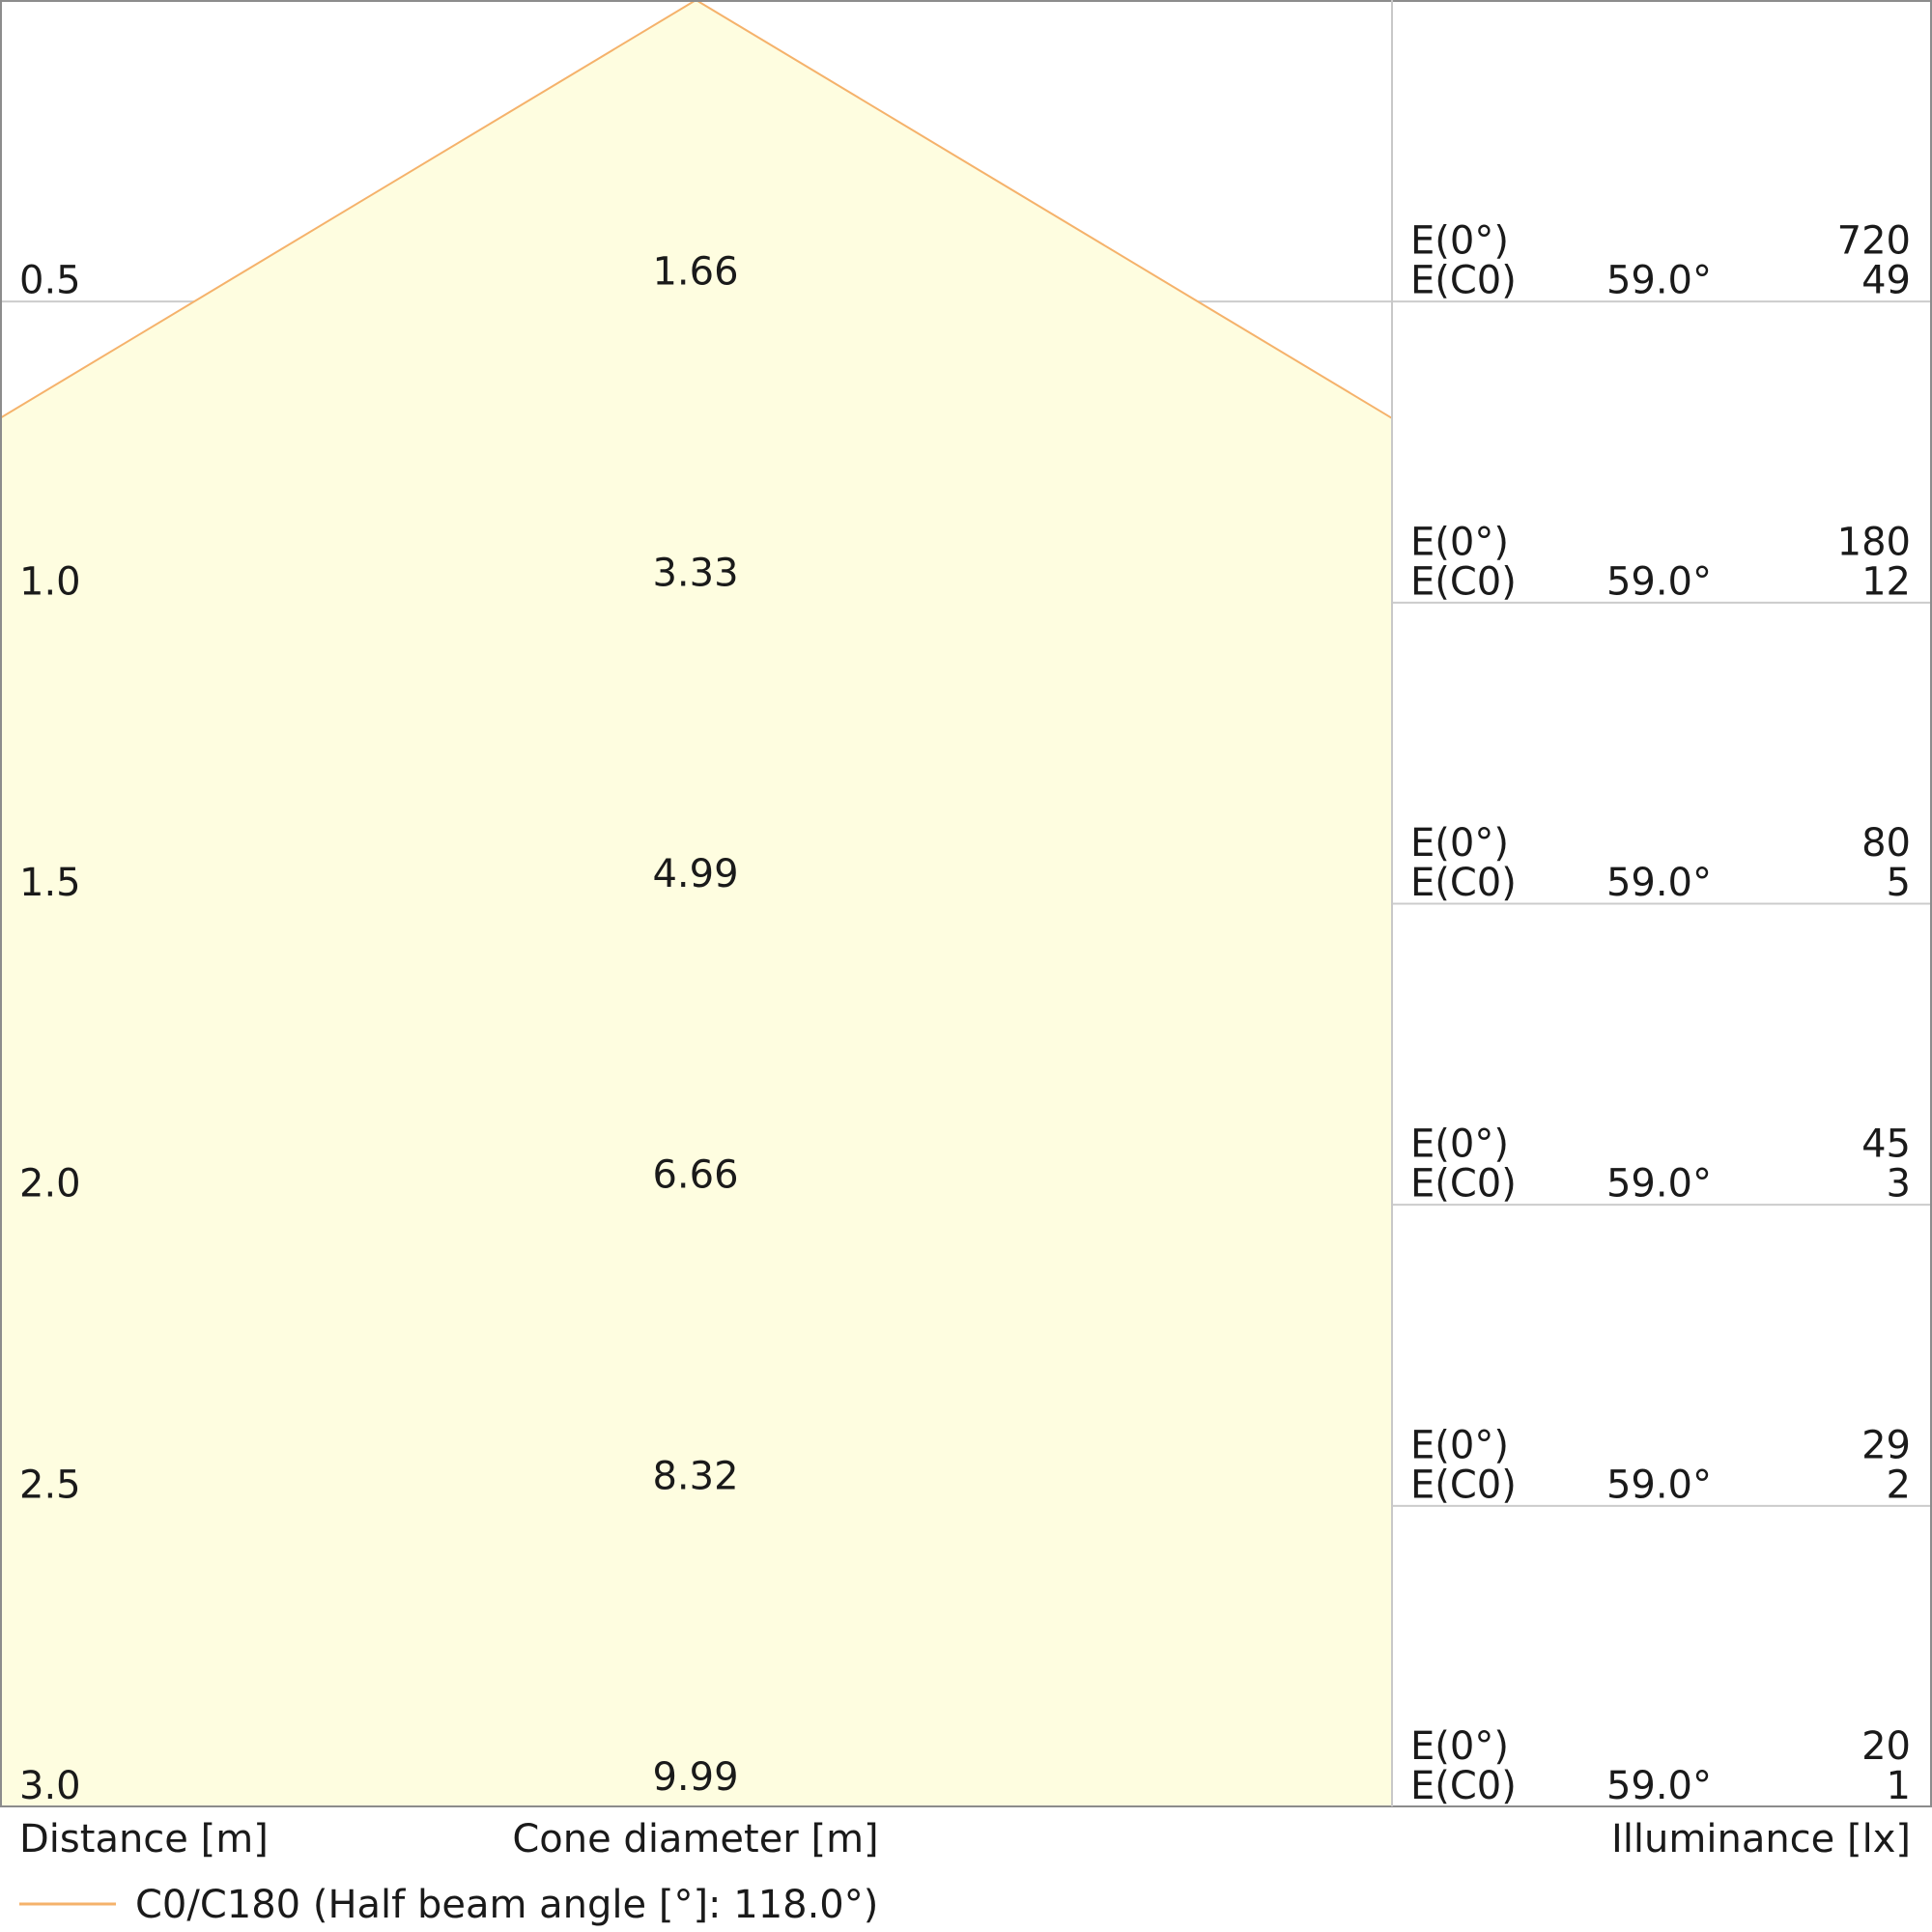  Describe the element at coordinates (1886, 1144) in the screenshot. I see `e0-value: 45` at that location.